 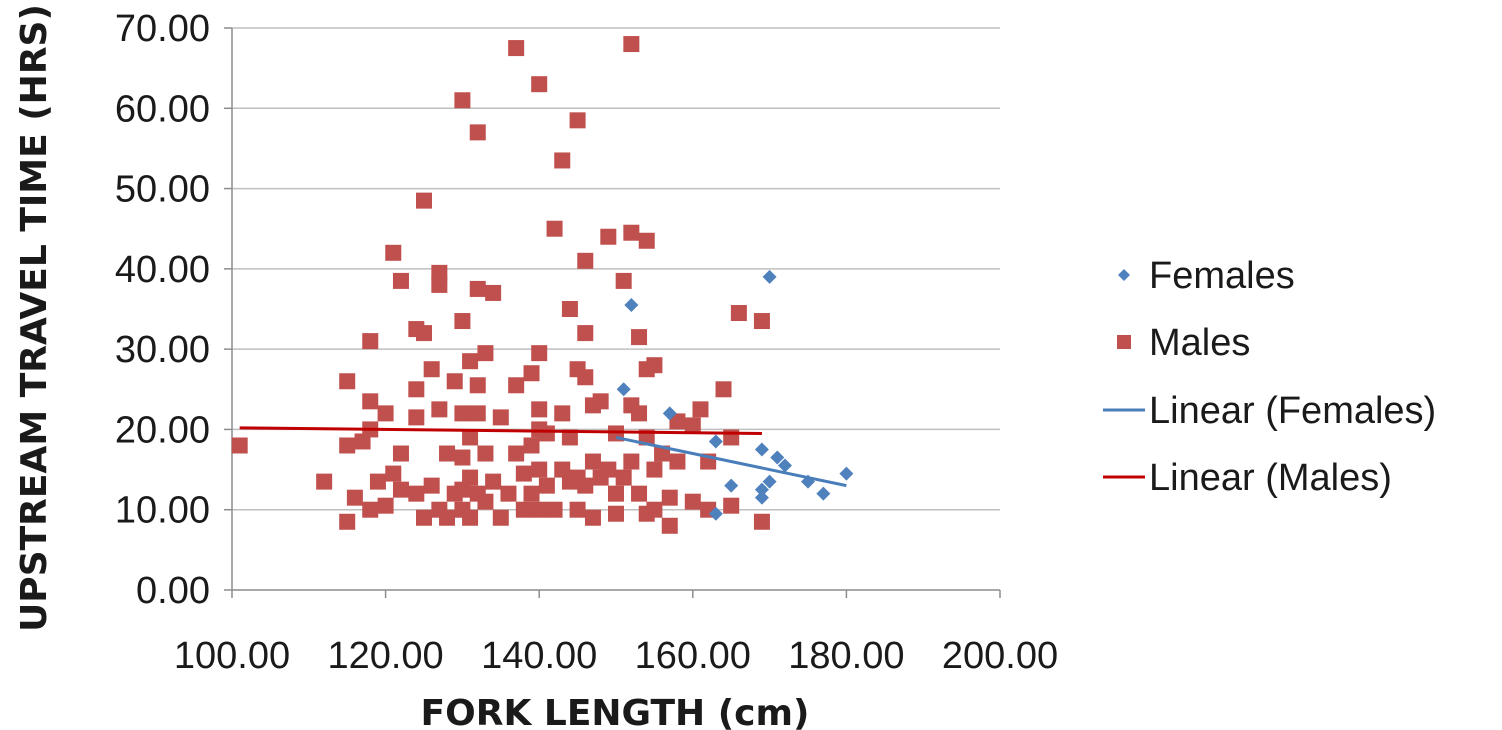 I want to click on x-axis-title: FORK LENGTH (cm), so click(x=615, y=711).